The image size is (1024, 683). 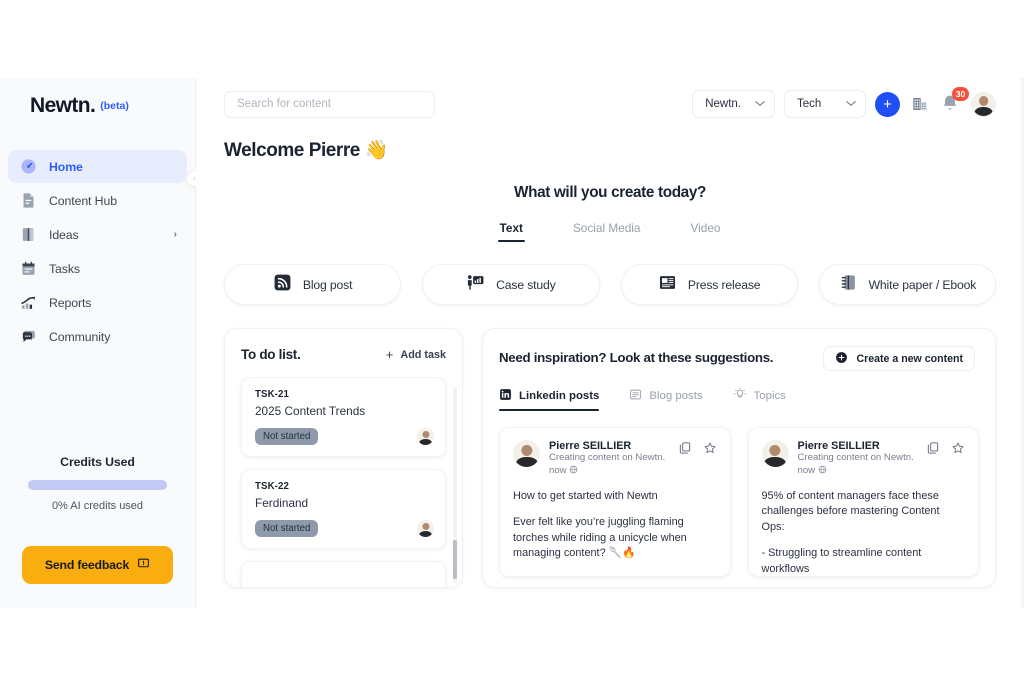 I want to click on post-time: now, so click(x=558, y=470).